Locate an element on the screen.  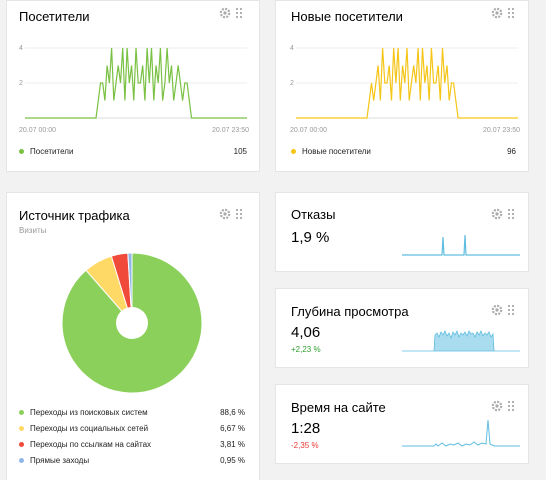
new-visitors-total-value: 96 is located at coordinates (511, 151).